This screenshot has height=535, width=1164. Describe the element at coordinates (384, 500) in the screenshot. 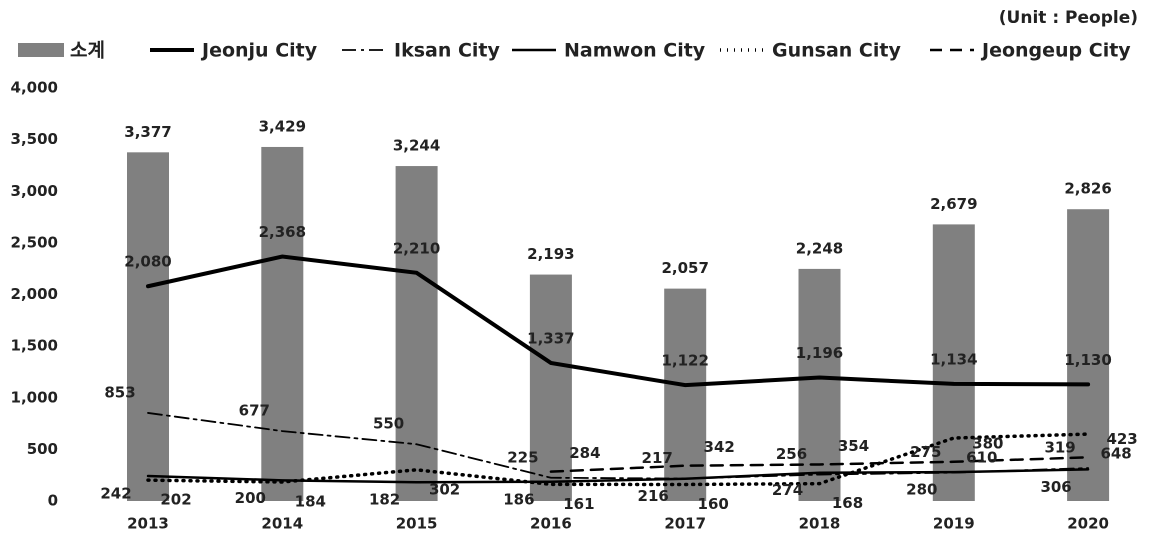

I see `data-label: 182` at that location.